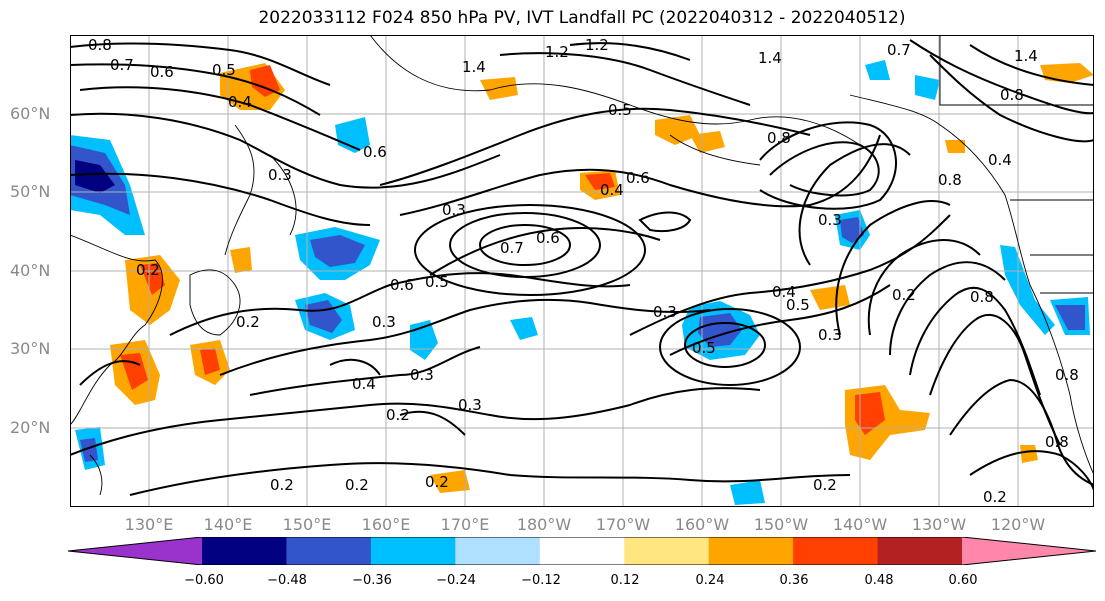 The width and height of the screenshot is (1105, 601). What do you see at coordinates (1018, 524) in the screenshot?
I see `lon-label: 120°W` at bounding box center [1018, 524].